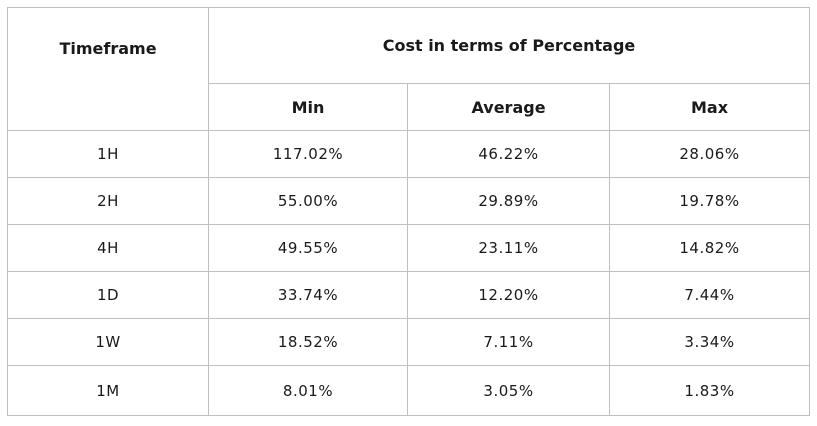 The width and height of the screenshot is (817, 426). Describe the element at coordinates (509, 45) in the screenshot. I see `header-cost-group: Cost in terms of Percentage` at that location.